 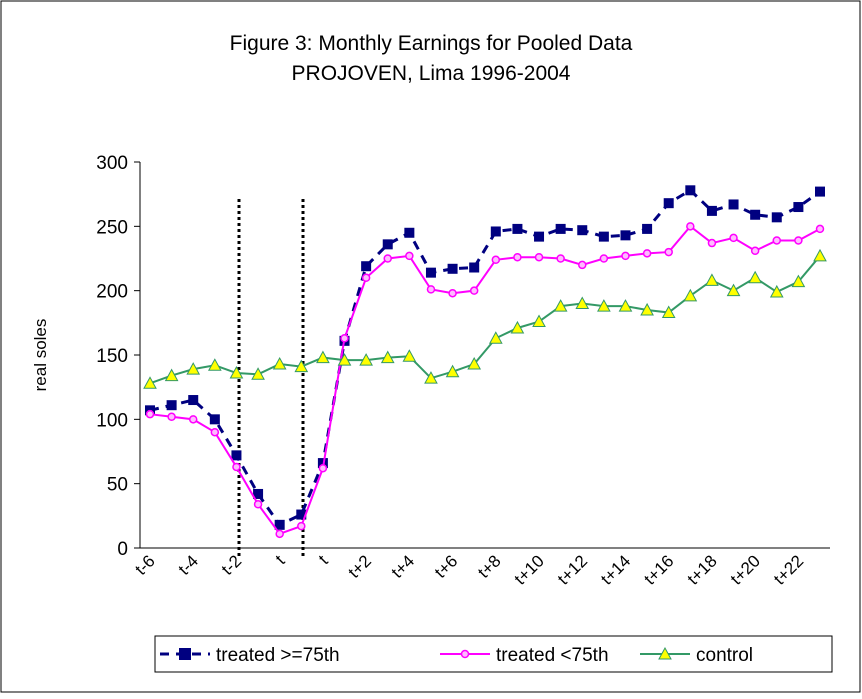 I want to click on legend-box, so click(x=493, y=654).